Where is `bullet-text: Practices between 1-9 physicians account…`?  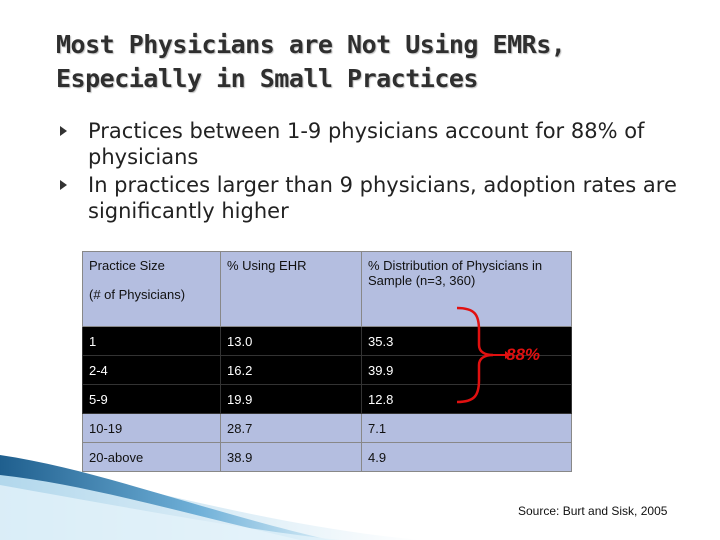
bullet-text: Practices between 1-9 physicians account… is located at coordinates (366, 144).